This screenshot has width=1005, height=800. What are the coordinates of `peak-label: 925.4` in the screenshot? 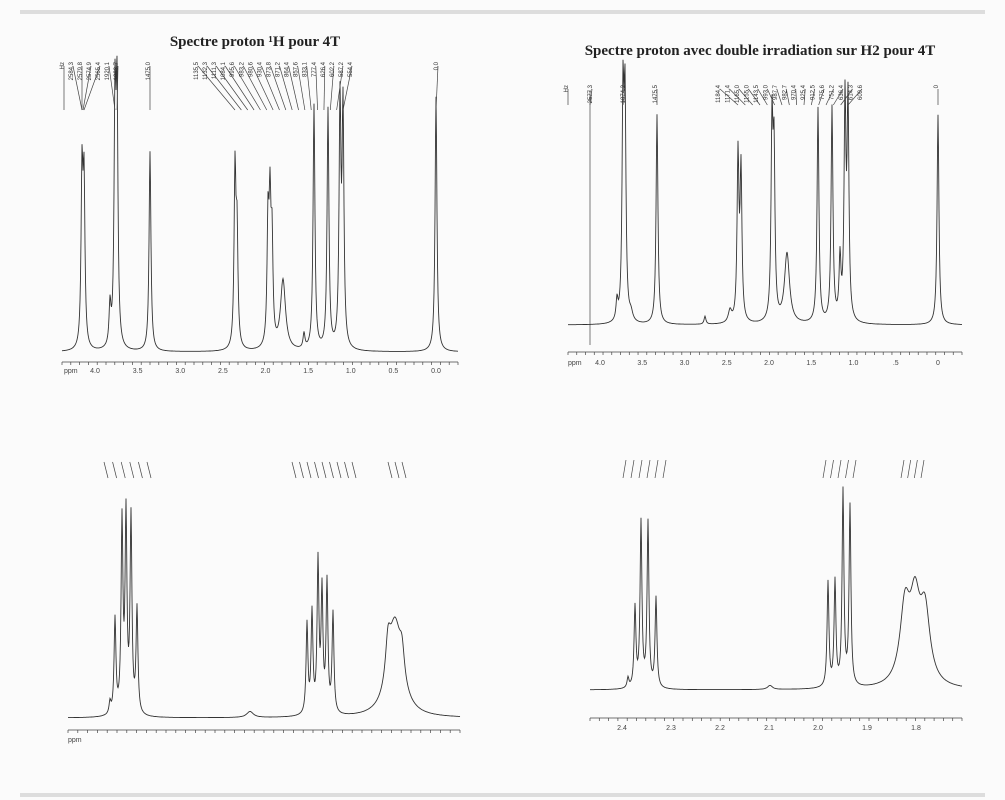 It's located at (804, 92).